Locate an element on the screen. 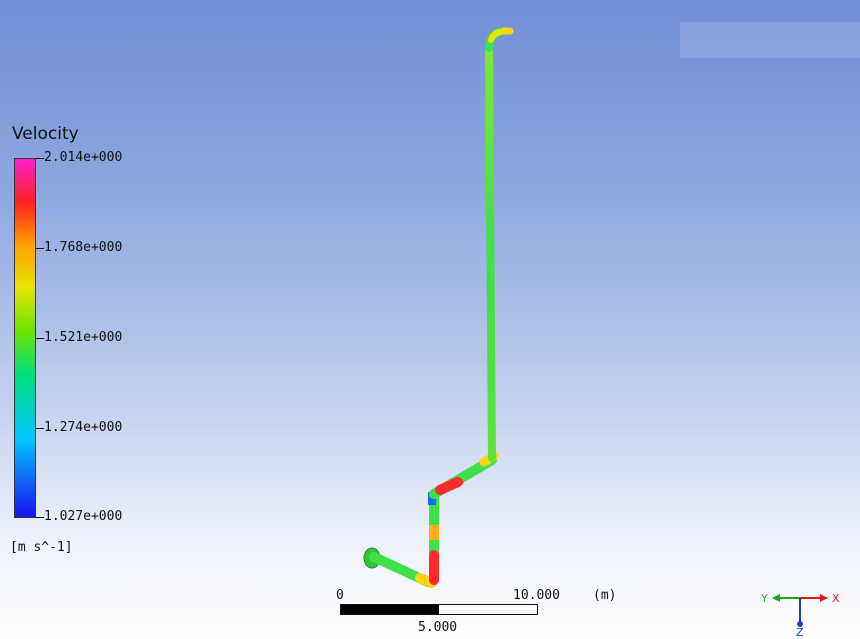 This screenshot has height=639, width=860. x-axis-label: X is located at coordinates (836, 598).